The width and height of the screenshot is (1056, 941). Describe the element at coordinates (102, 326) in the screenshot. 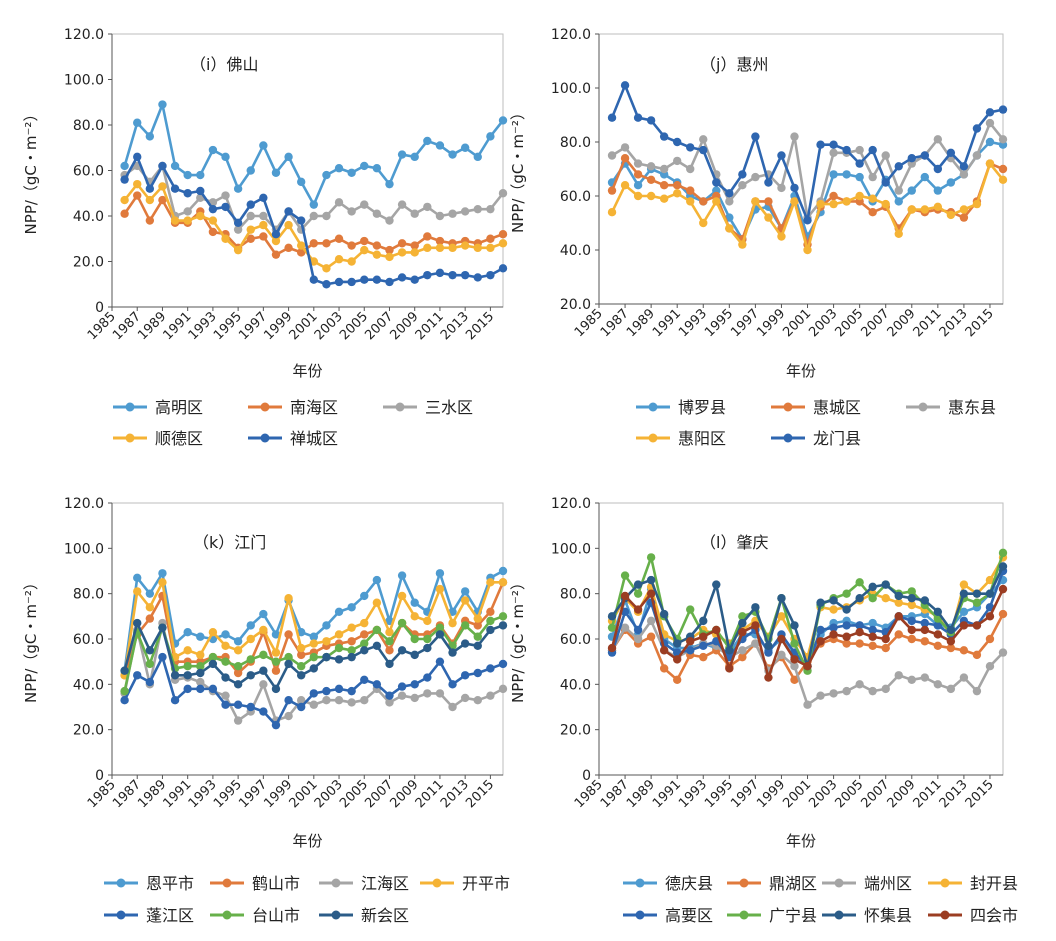

I see `x-tick-label: 1985` at that location.